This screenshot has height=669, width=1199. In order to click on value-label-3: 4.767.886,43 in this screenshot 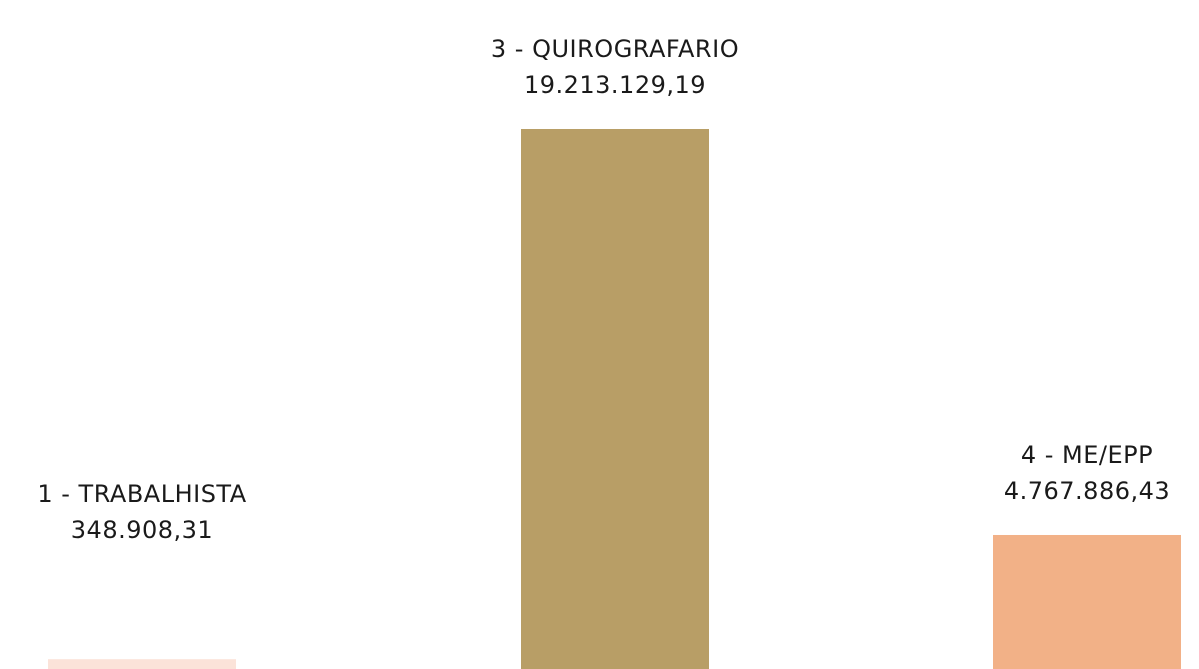, I will do `click(1087, 491)`.